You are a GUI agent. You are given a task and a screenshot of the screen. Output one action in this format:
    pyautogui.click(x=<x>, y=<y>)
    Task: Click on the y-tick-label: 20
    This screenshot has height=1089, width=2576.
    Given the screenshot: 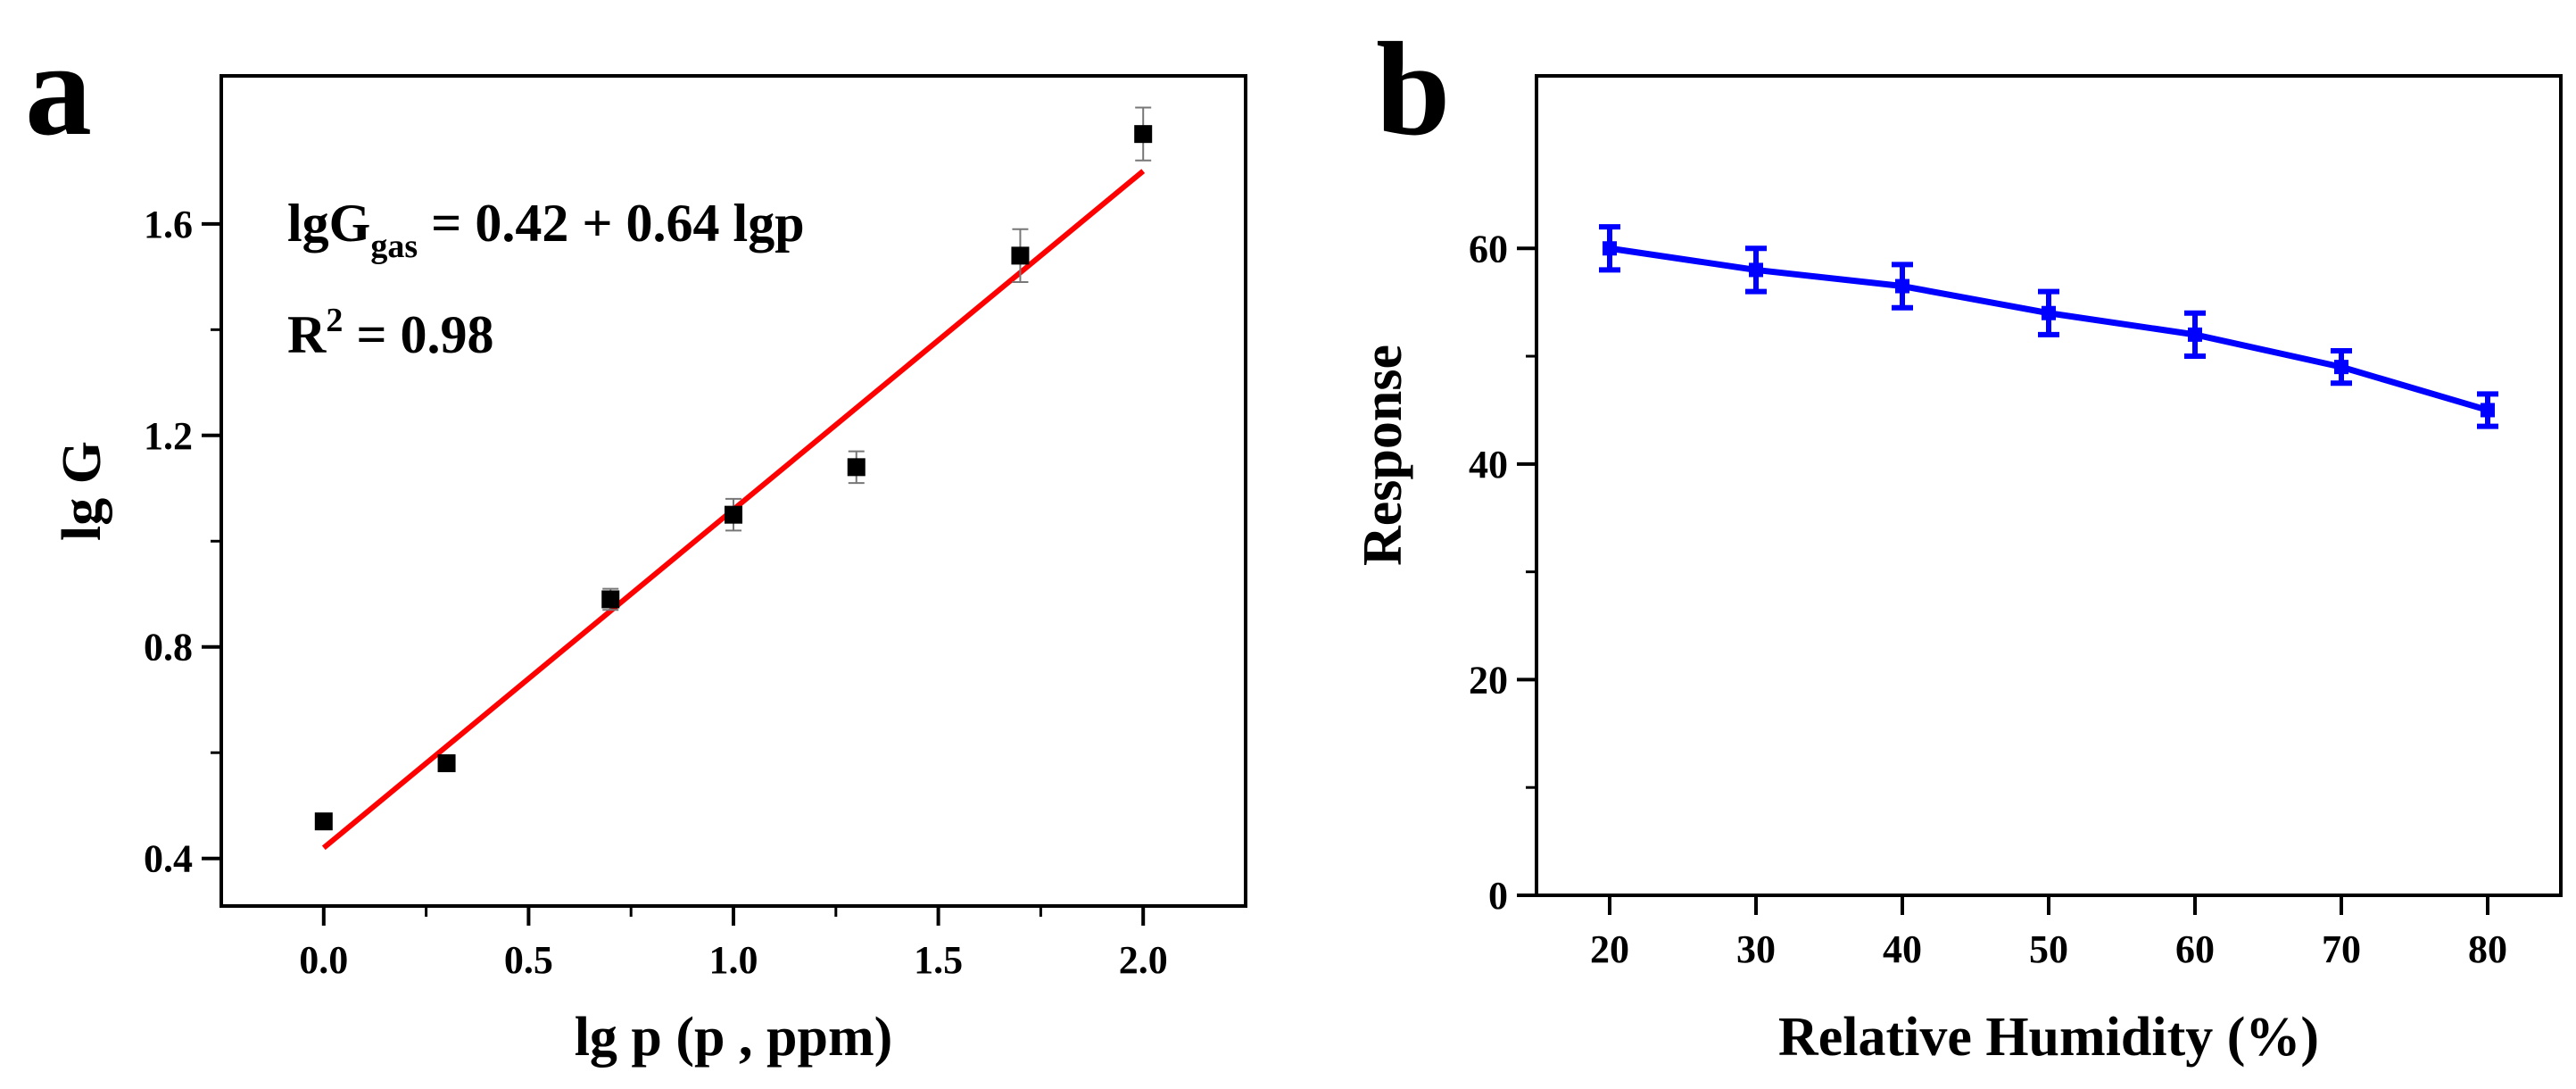 What is the action you would take?
    pyautogui.click(x=1488, y=680)
    